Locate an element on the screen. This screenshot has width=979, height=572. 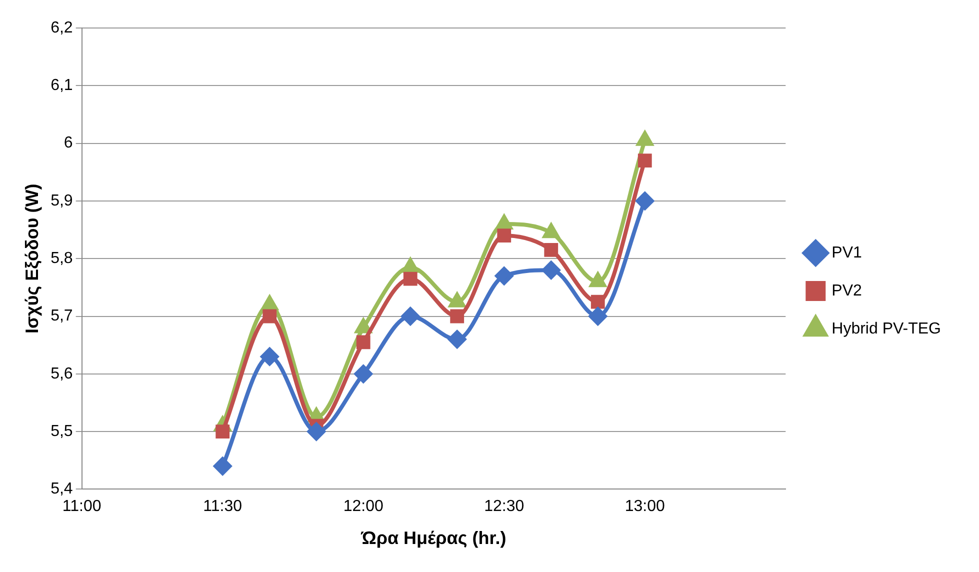
x-tick-label: 13:00 is located at coordinates (644, 507).